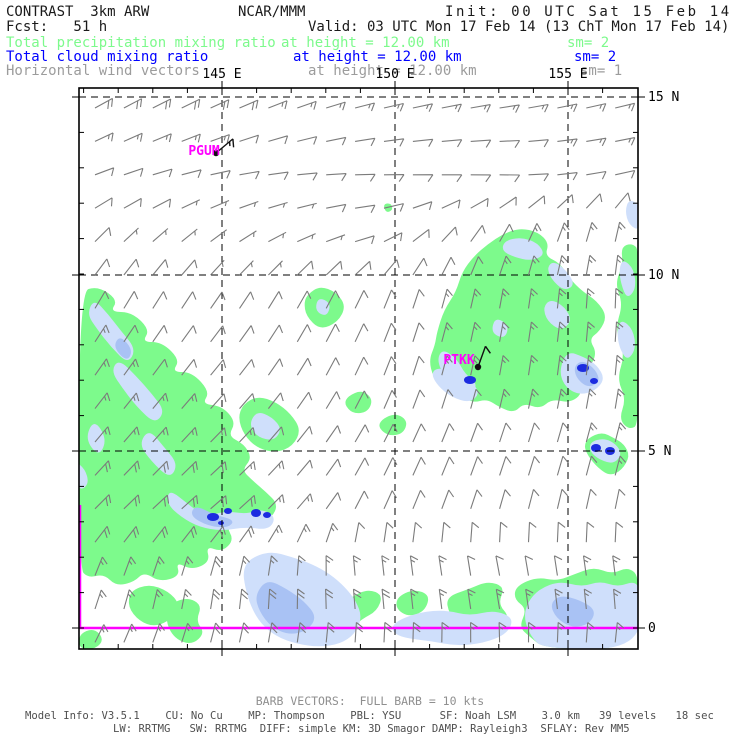 Image resolution: width=740 pixels, height=740 pixels. What do you see at coordinates (225, 146) in the screenshot?
I see `station-wind-barb` at bounding box center [225, 146].